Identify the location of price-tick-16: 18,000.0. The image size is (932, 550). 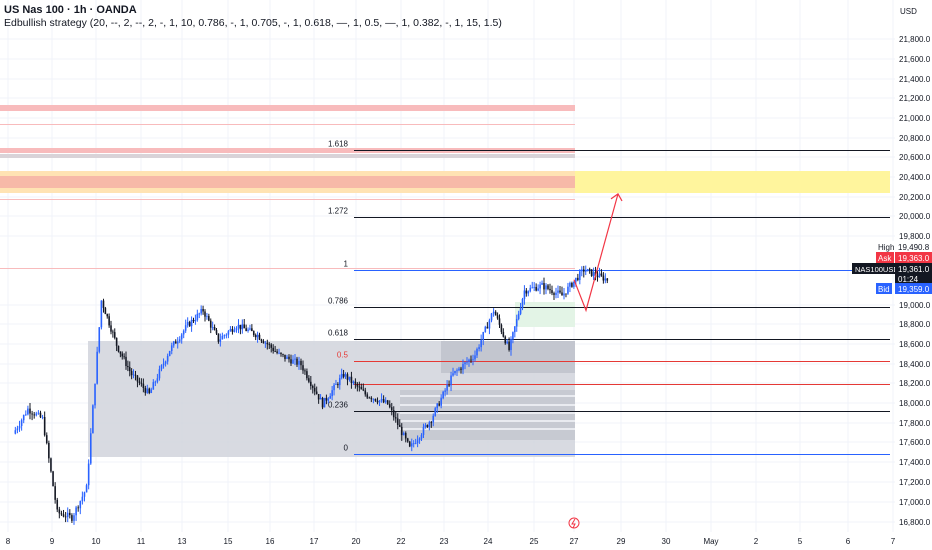
(915, 403).